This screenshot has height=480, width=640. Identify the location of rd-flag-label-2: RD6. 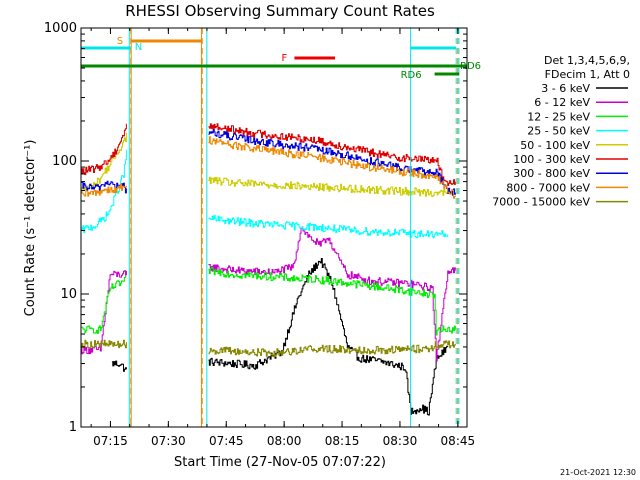
(411, 75).